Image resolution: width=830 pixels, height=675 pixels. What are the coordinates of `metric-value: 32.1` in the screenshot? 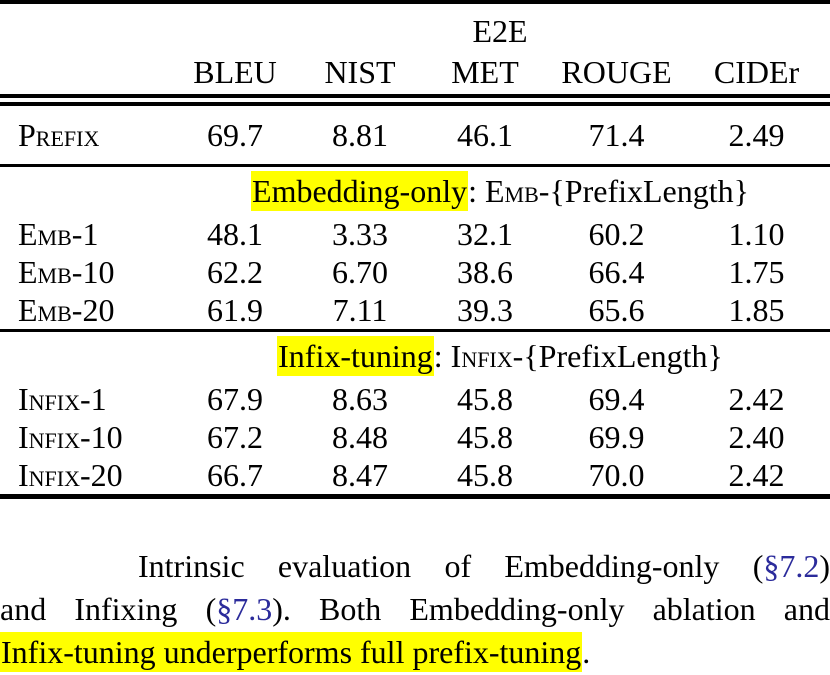 It's located at (485, 233).